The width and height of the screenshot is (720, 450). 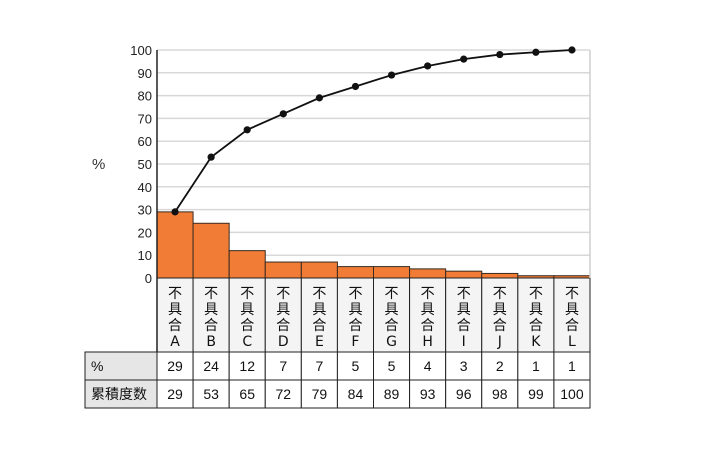 What do you see at coordinates (145, 96) in the screenshot?
I see `y-tick-label: 80` at bounding box center [145, 96].